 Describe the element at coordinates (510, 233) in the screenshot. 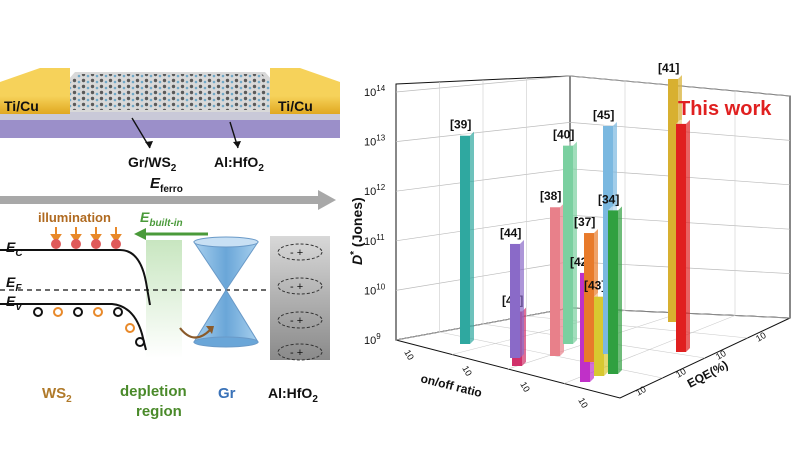

I see `bar-ref-label: [44]` at that location.